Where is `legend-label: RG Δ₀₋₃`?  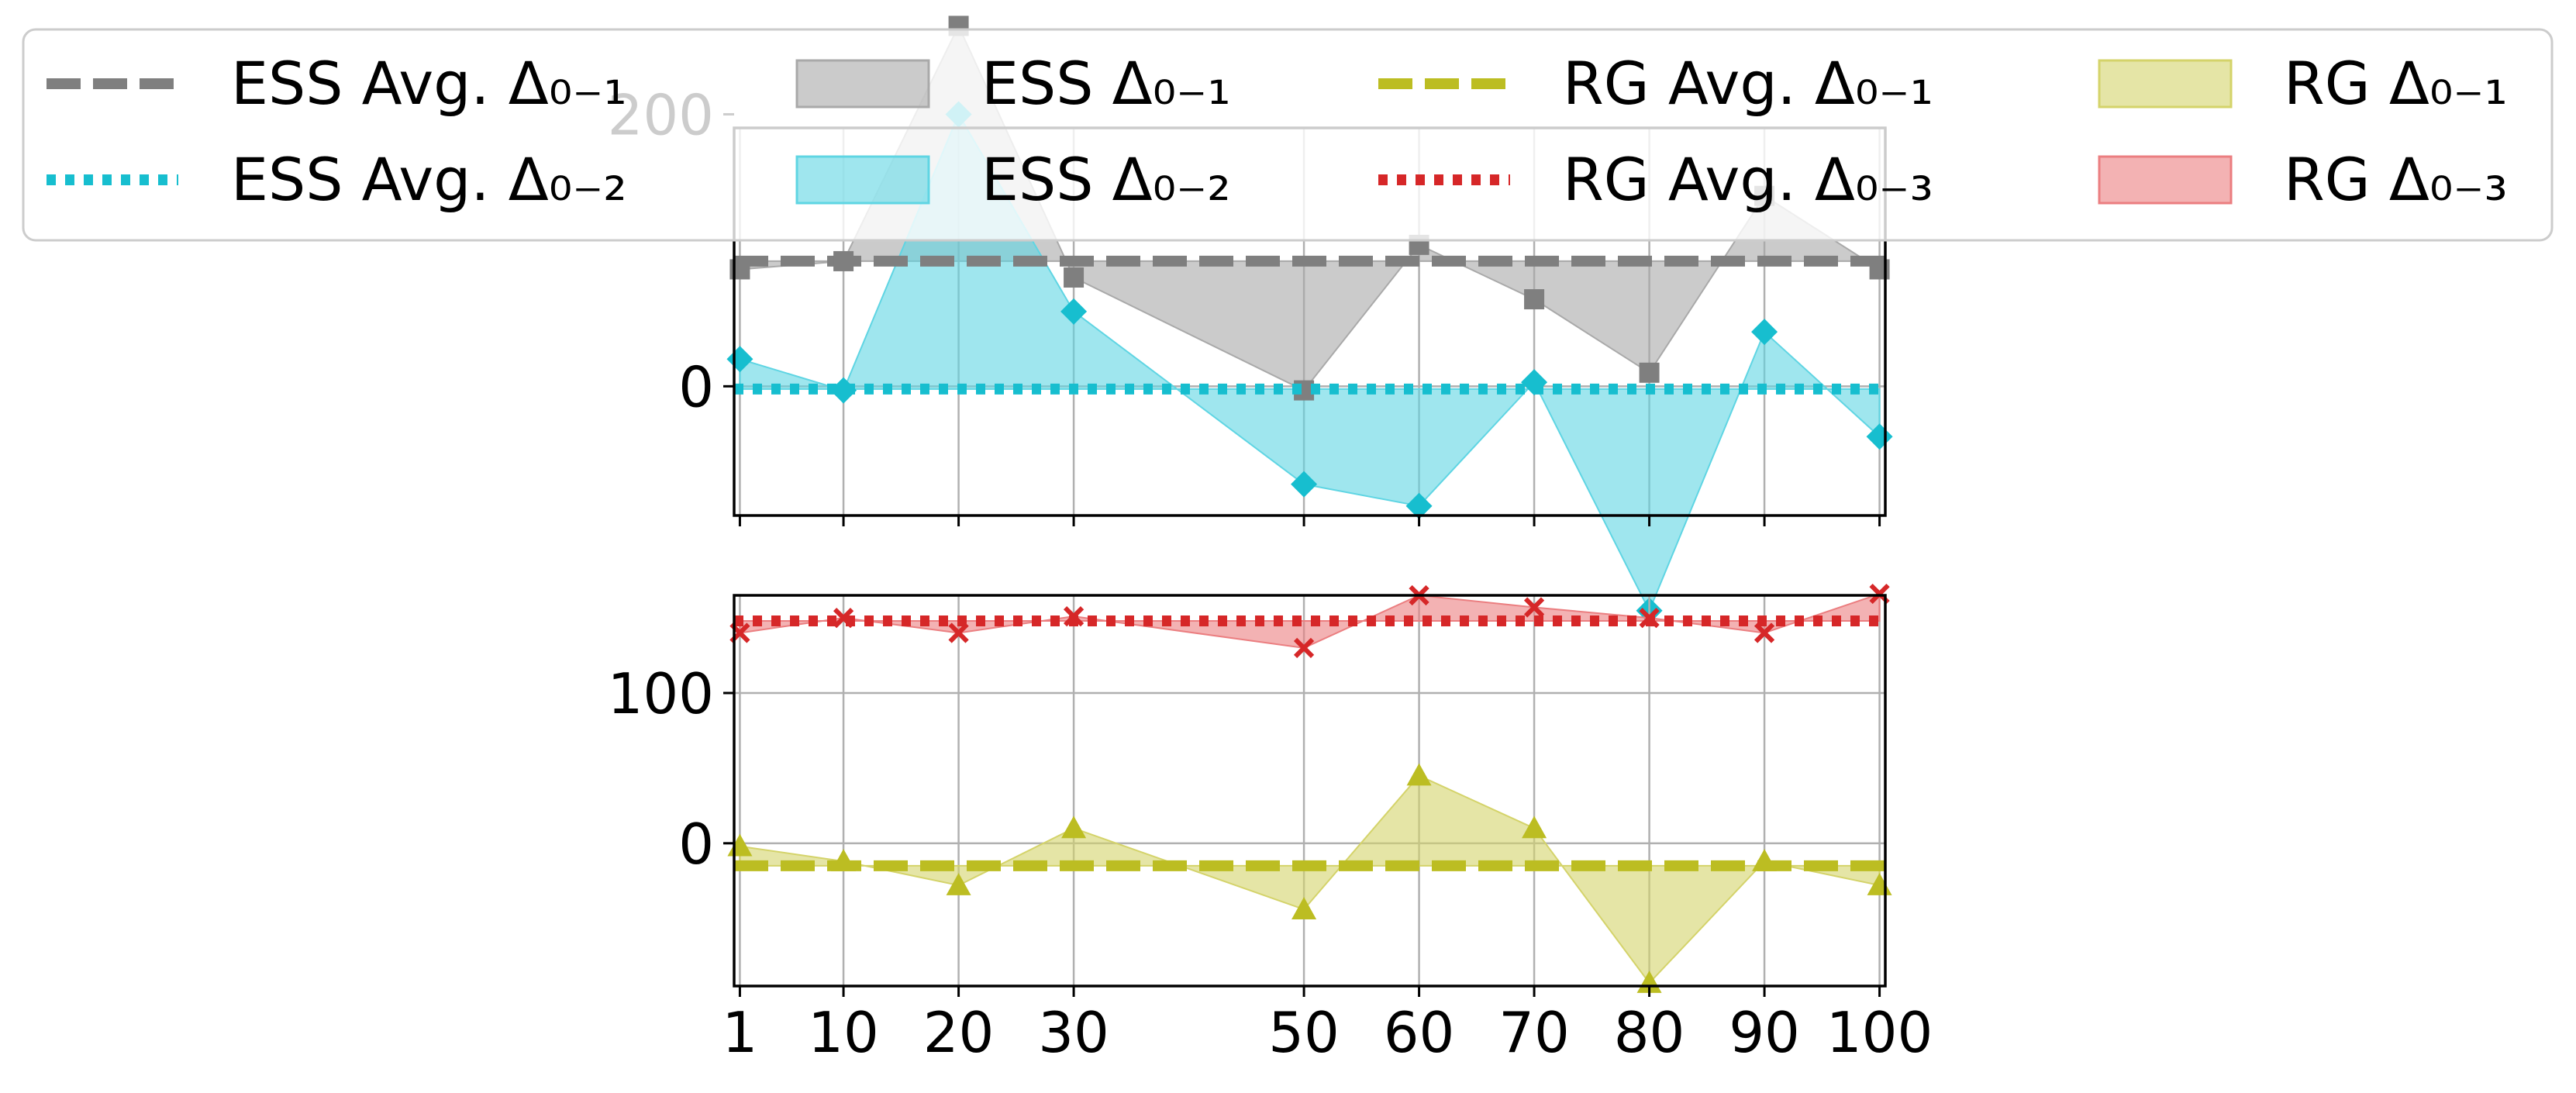 legend-label: RG Δ₀₋₃ is located at coordinates (2396, 179).